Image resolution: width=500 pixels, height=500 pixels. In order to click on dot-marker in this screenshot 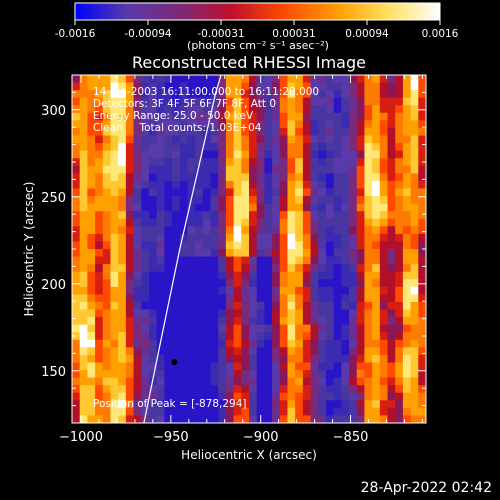, I will do `click(174, 362)`.